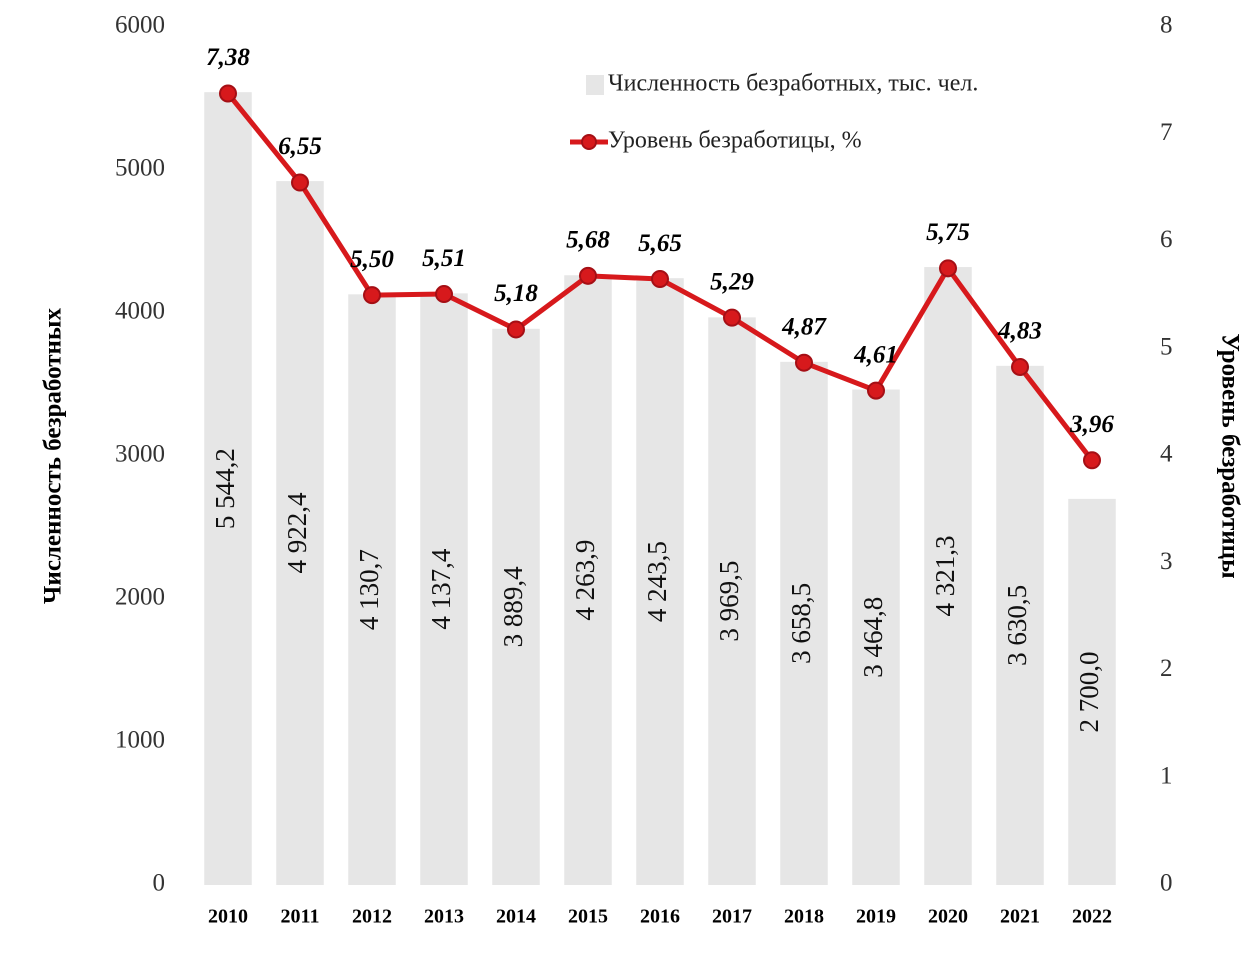 The image size is (1245, 956). I want to click on bar-value-label: 4 130,7, so click(369, 589).